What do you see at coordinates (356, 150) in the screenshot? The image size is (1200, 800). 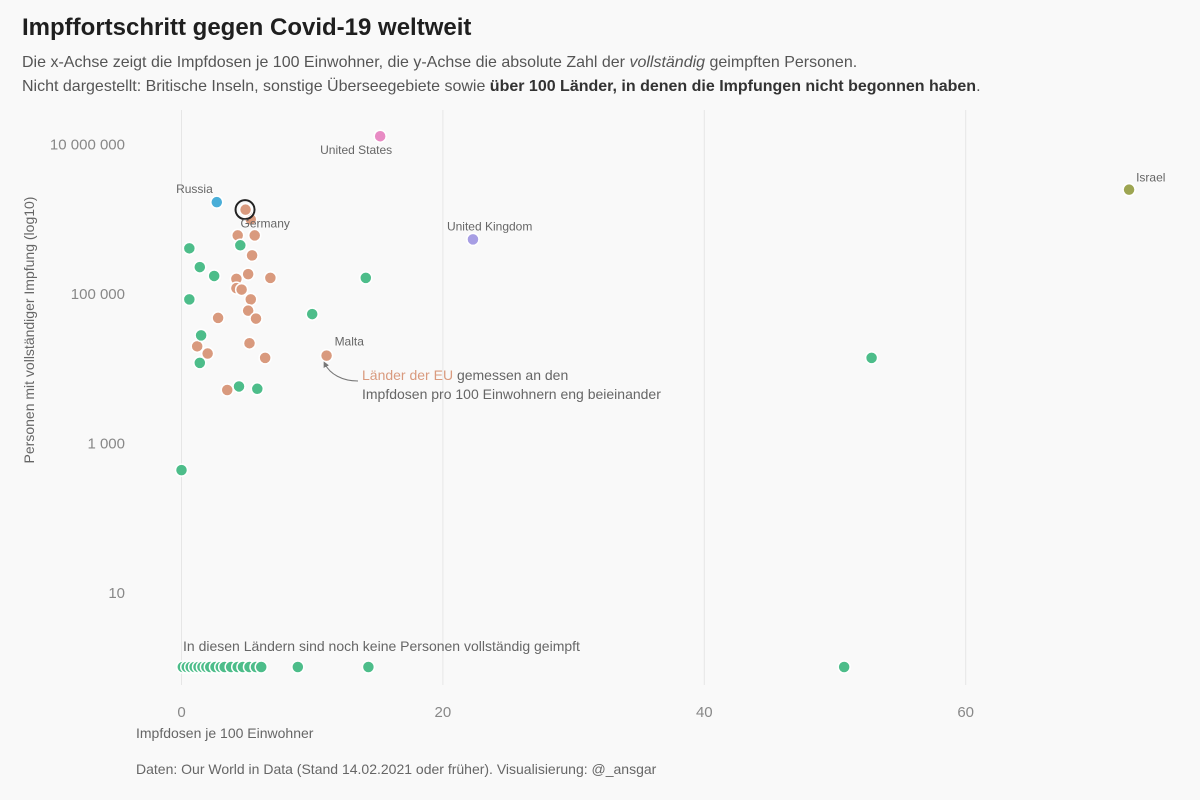 I see `label-united-states: United States` at bounding box center [356, 150].